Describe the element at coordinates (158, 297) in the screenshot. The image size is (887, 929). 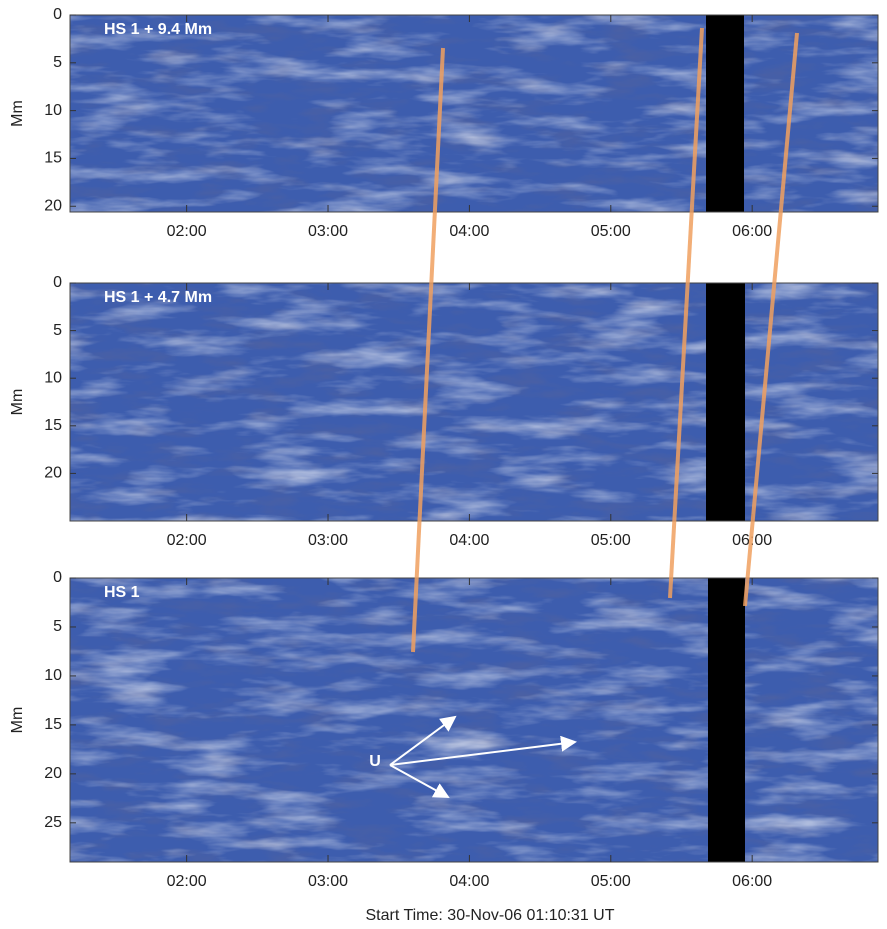
I see `panel-label: HS 1 + 4.7 Mm` at that location.